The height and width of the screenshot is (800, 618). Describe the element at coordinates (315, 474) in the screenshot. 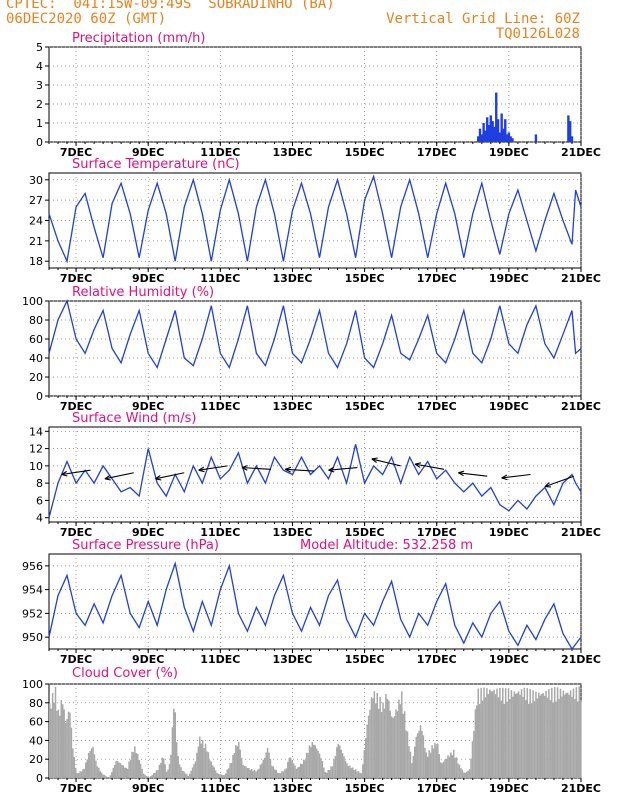

I see `wind-frame` at that location.